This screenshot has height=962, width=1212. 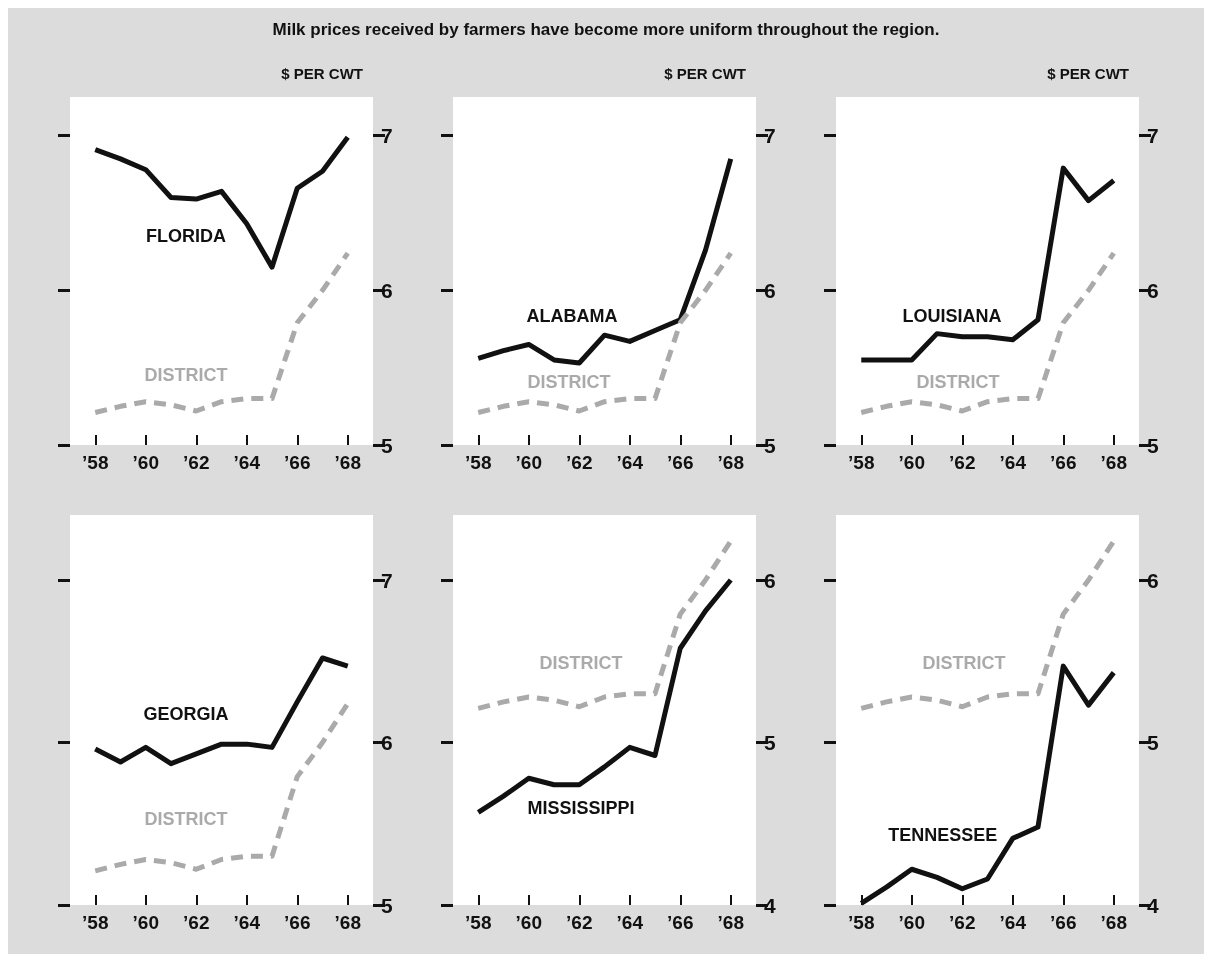 I want to click on series-label: ALABAMA, so click(x=572, y=316).